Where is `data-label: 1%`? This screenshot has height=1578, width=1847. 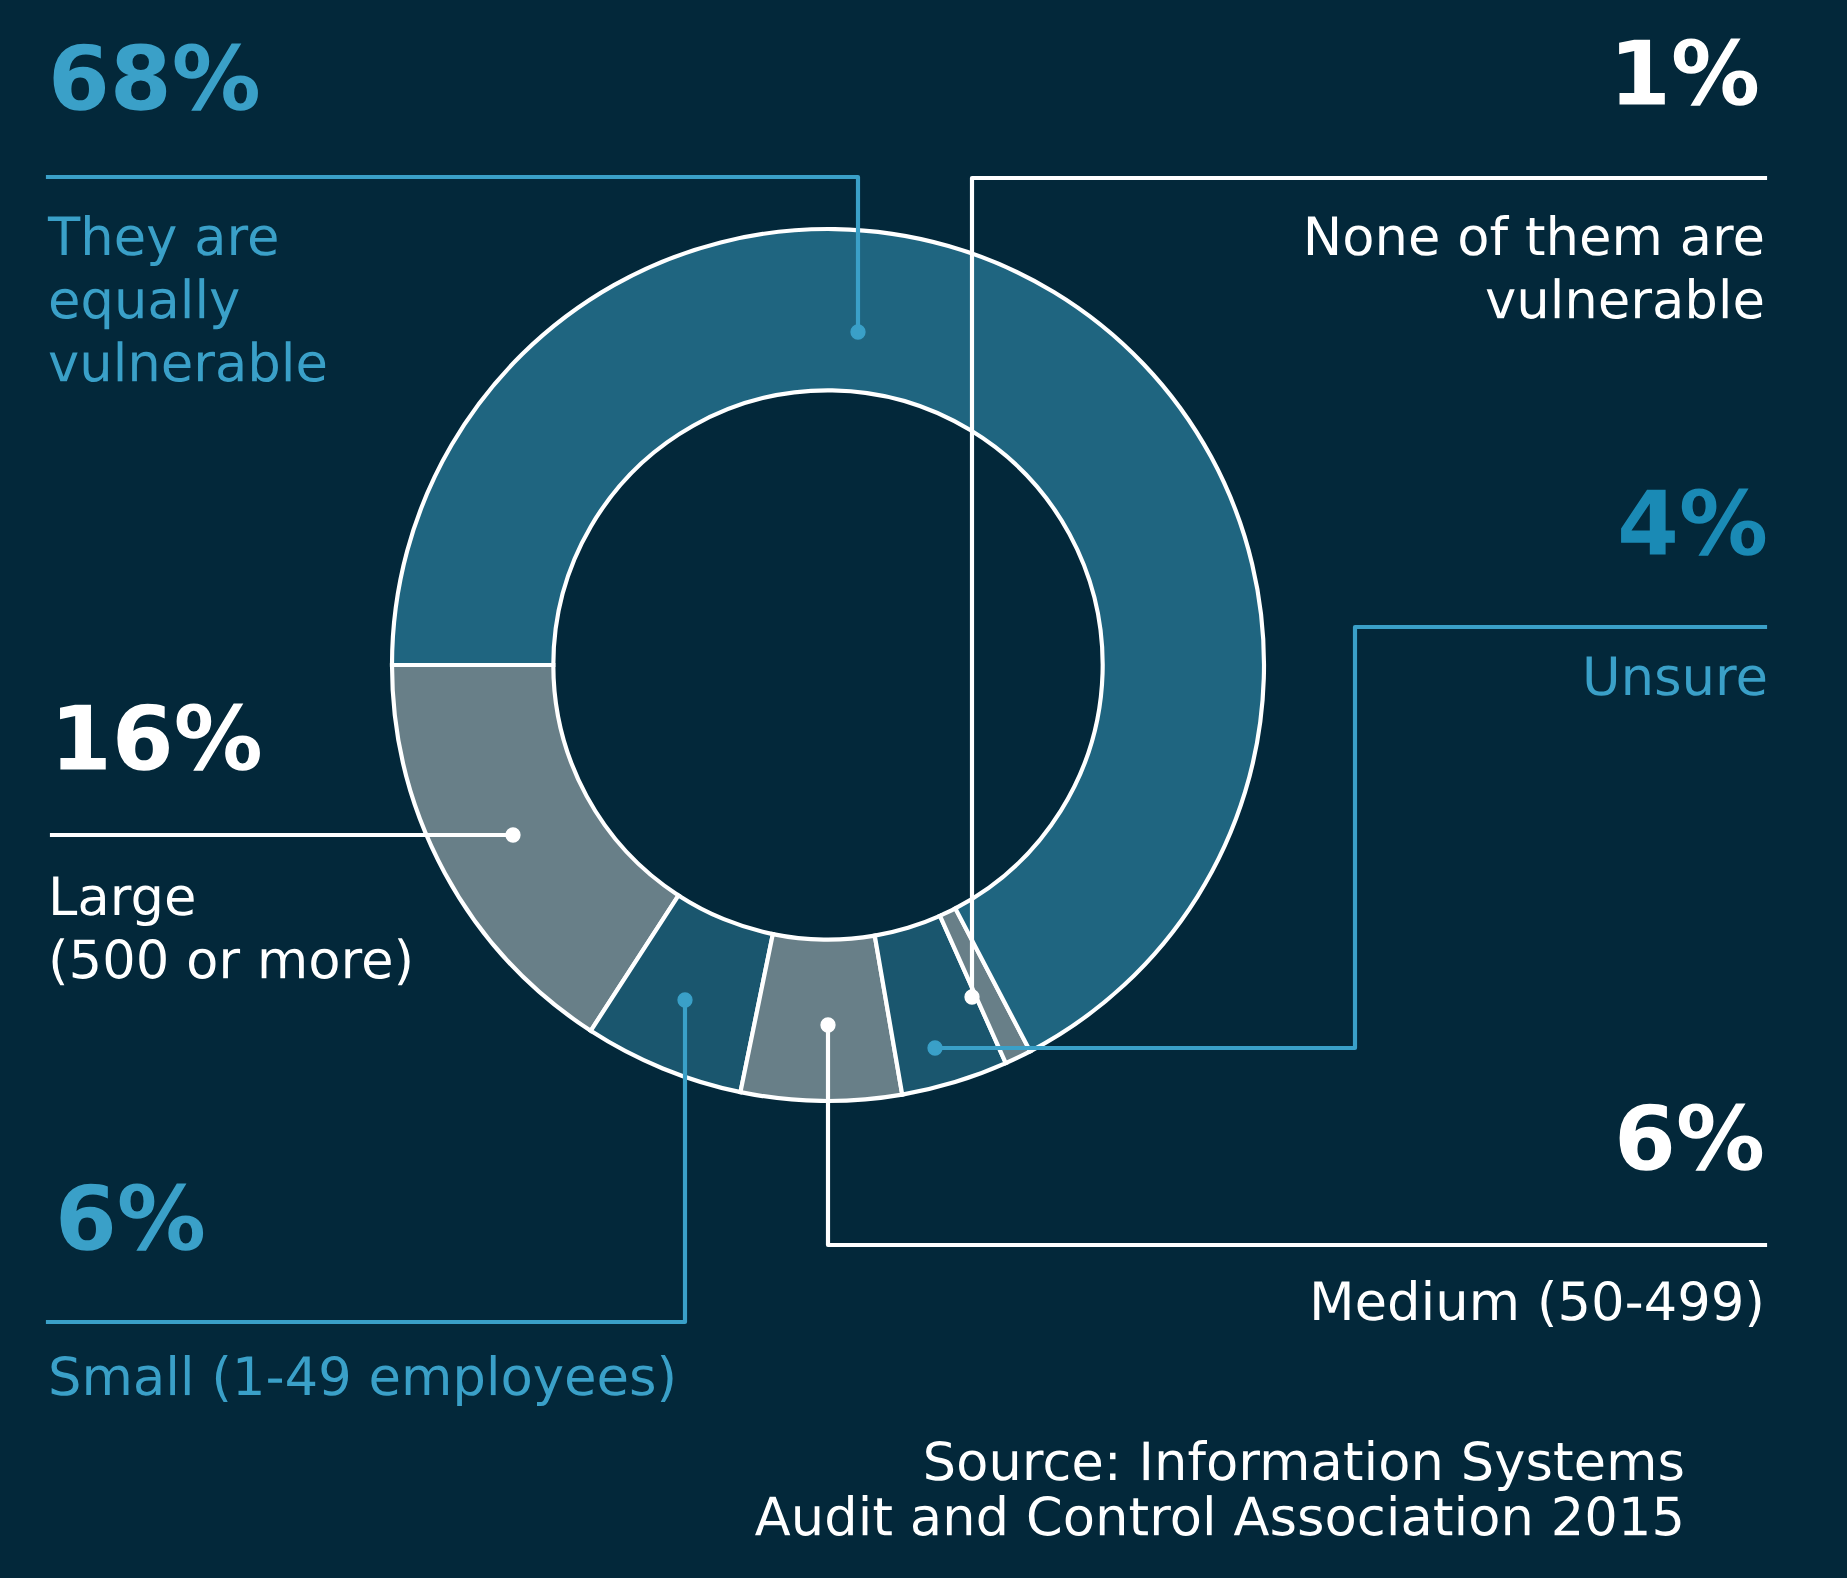 data-label: 1% is located at coordinates (1688, 72).